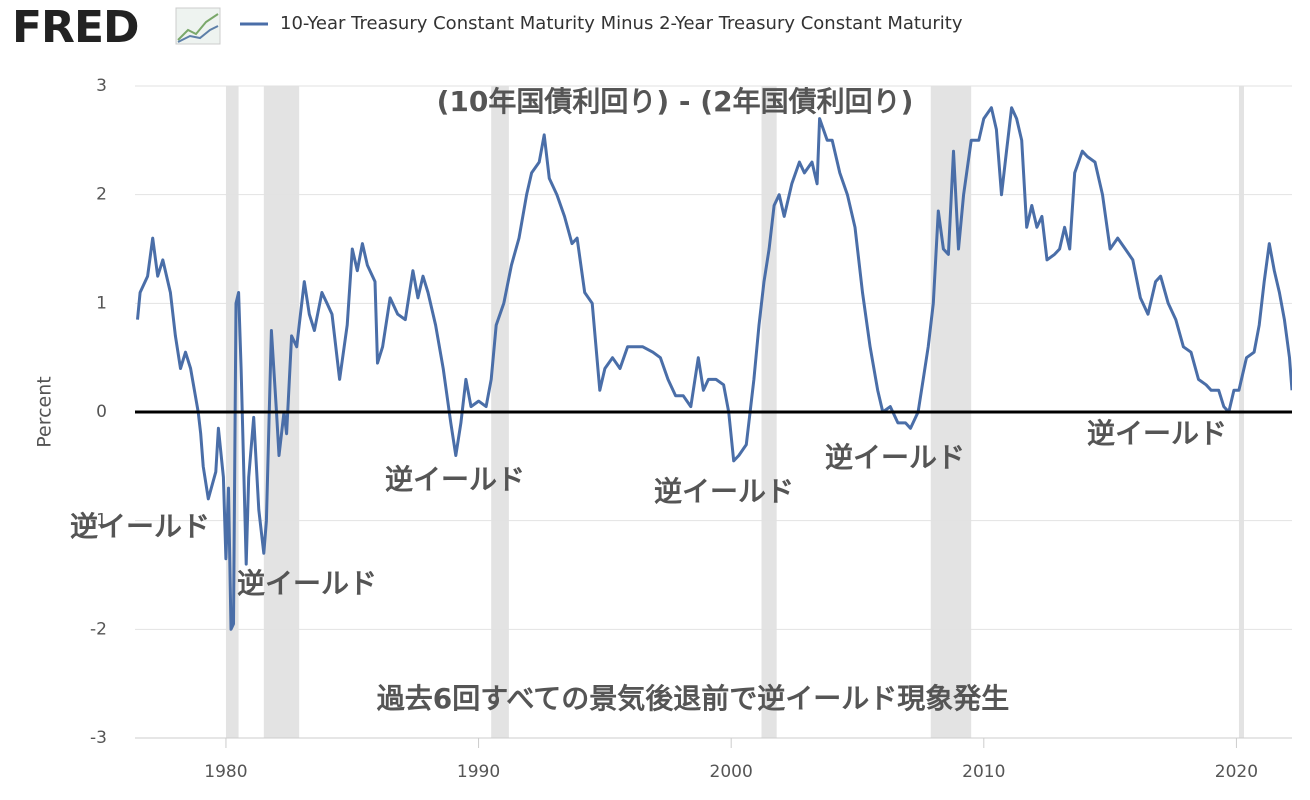 The height and width of the screenshot is (800, 1310). What do you see at coordinates (225, 772) in the screenshot?
I see `x-tick-label: 1980` at bounding box center [225, 772].